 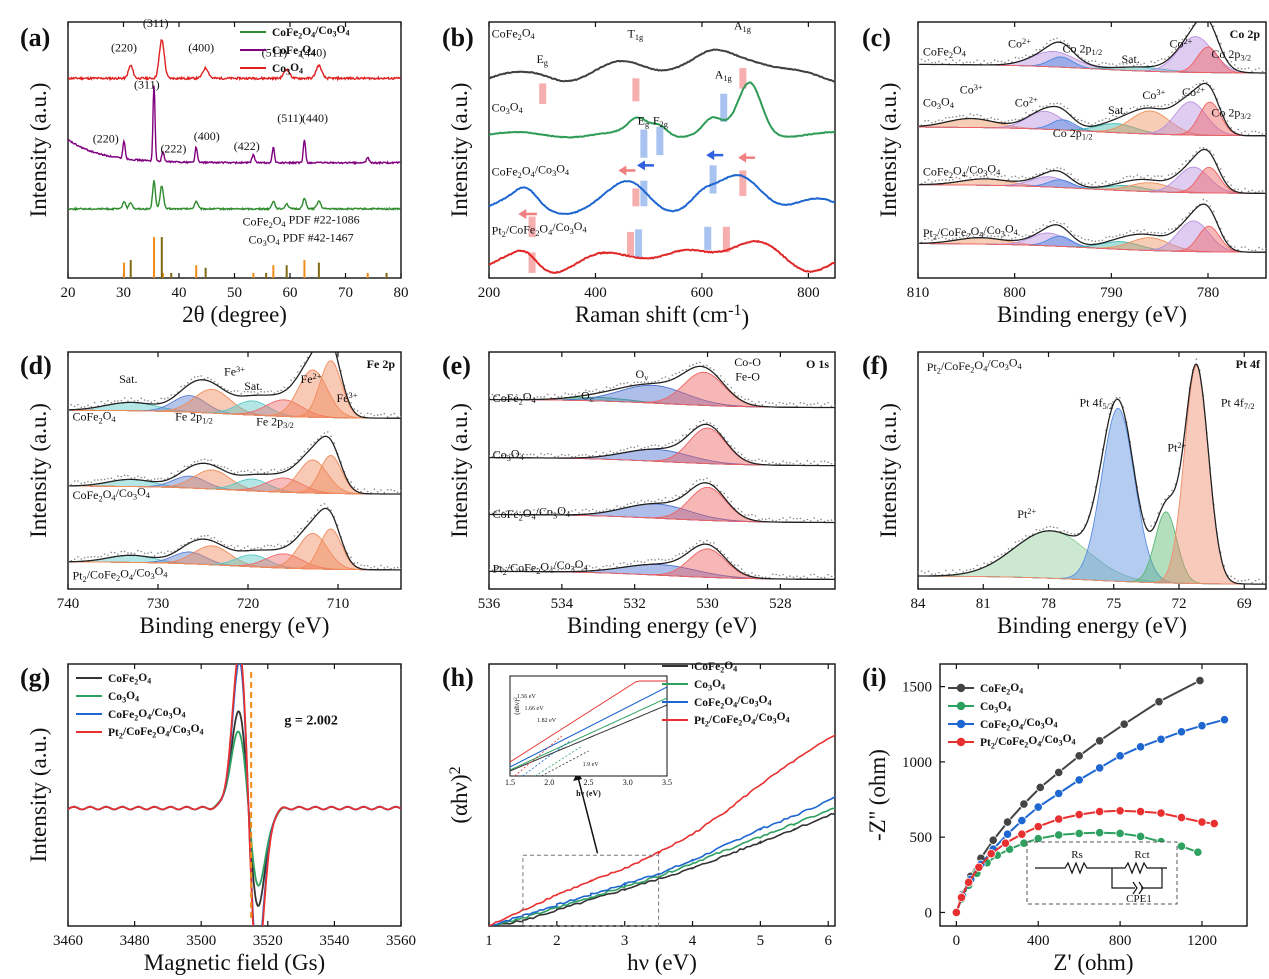 What do you see at coordinates (543, 169) in the screenshot?
I see `label-part: /Co` at bounding box center [543, 169].